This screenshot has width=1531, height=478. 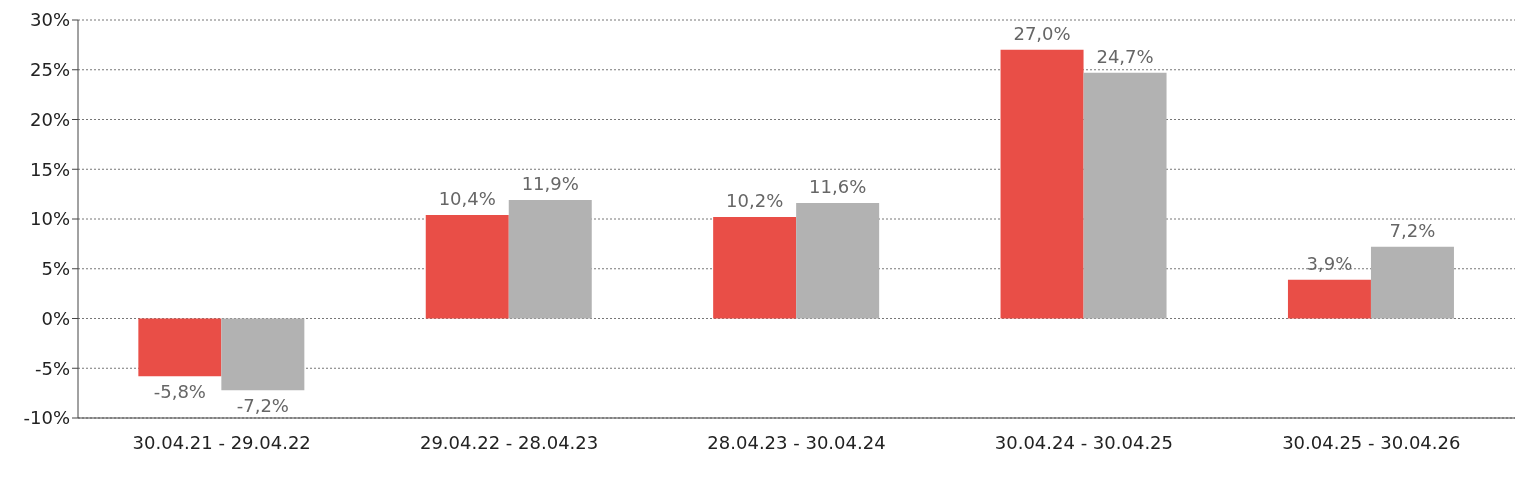 What do you see at coordinates (179, 392) in the screenshot?
I see `data-label: -5,8%` at bounding box center [179, 392].